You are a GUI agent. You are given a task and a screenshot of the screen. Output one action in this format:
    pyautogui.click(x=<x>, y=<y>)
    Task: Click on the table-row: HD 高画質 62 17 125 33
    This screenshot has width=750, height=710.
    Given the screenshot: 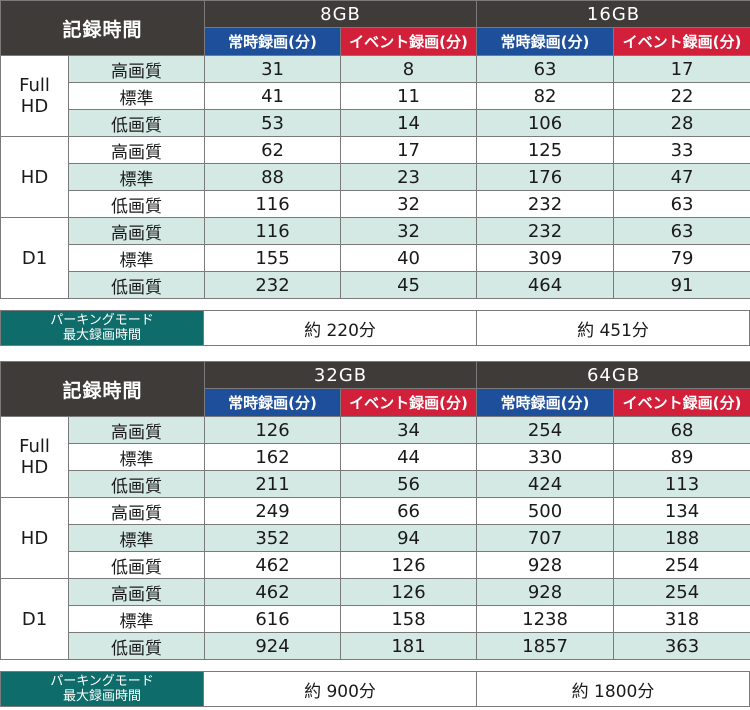 What is the action you would take?
    pyautogui.click(x=375, y=177)
    